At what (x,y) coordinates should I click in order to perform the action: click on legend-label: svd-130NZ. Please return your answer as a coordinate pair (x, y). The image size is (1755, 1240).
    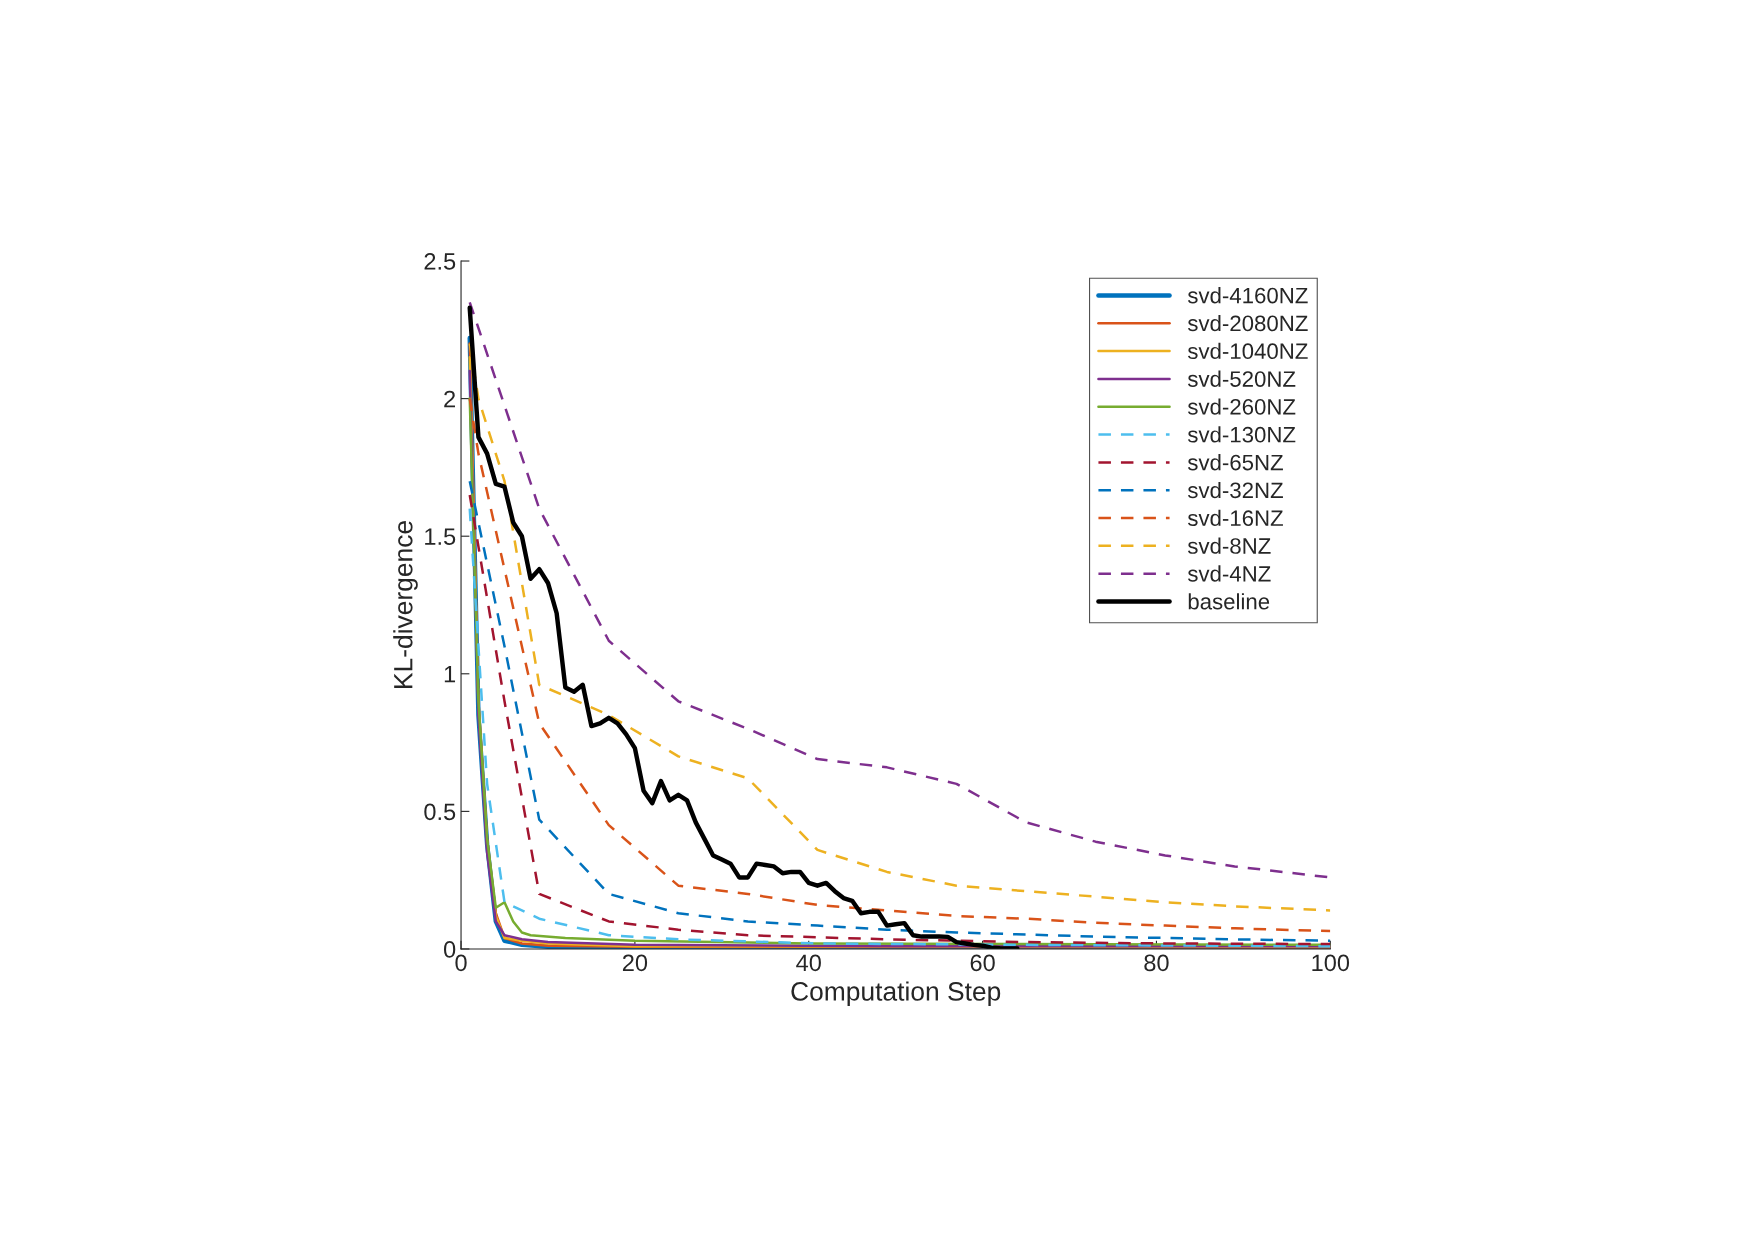
    Looking at the image, I should click on (1241, 434).